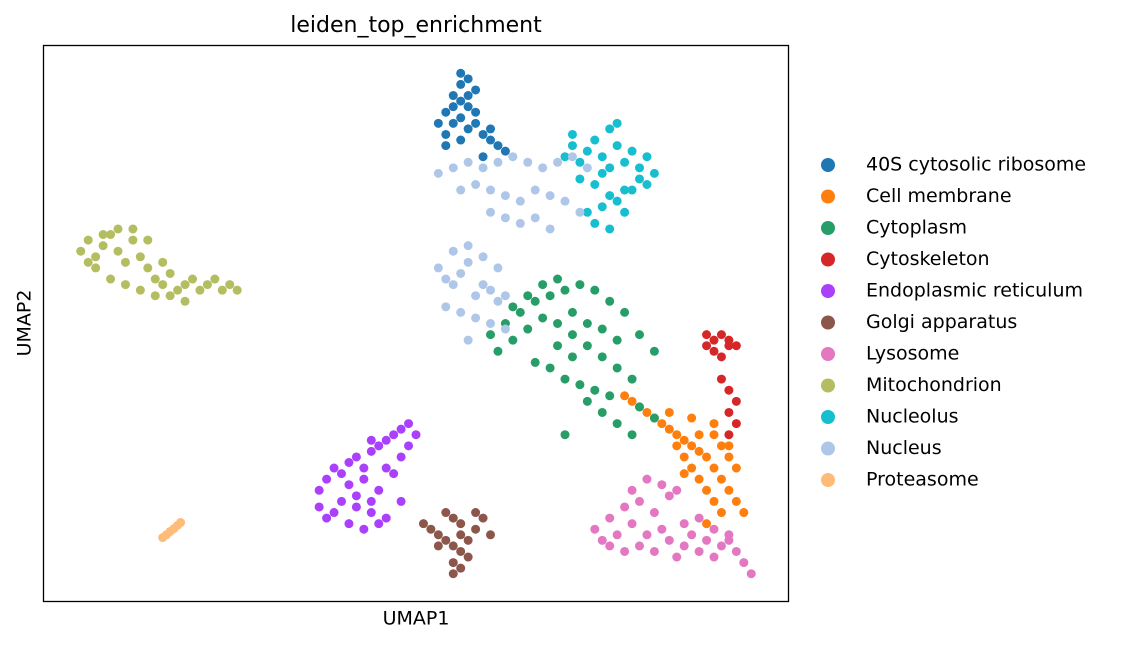 The width and height of the screenshot is (1132, 649). Describe the element at coordinates (974, 291) in the screenshot. I see `legend-label: Endoplasmic reticulum` at that location.